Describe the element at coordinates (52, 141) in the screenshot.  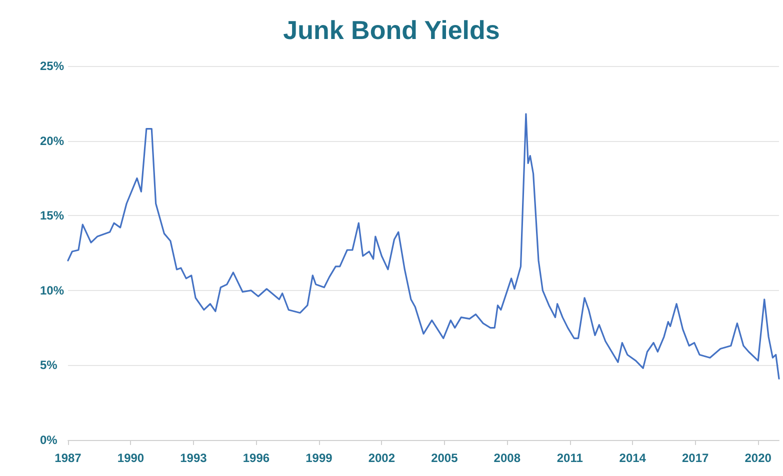
I see `y-tick-label: 20%` at that location.